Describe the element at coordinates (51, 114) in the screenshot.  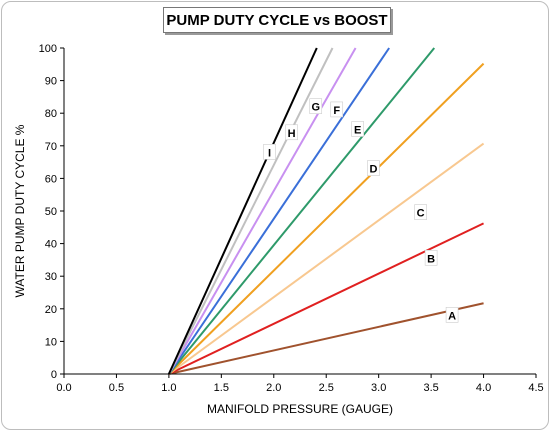
I see `y-tick-label: 80` at that location.